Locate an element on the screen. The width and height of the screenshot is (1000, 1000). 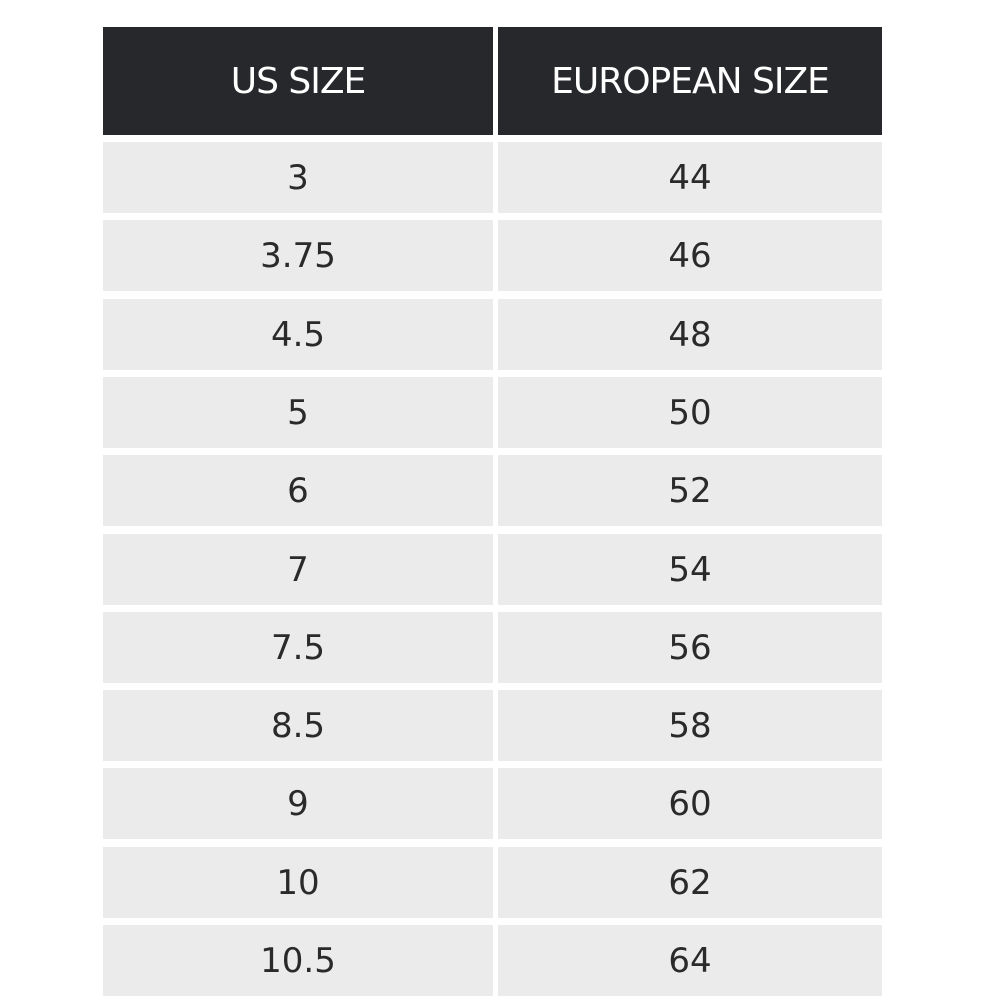
table-cell: 3.75 is located at coordinates (298, 255).